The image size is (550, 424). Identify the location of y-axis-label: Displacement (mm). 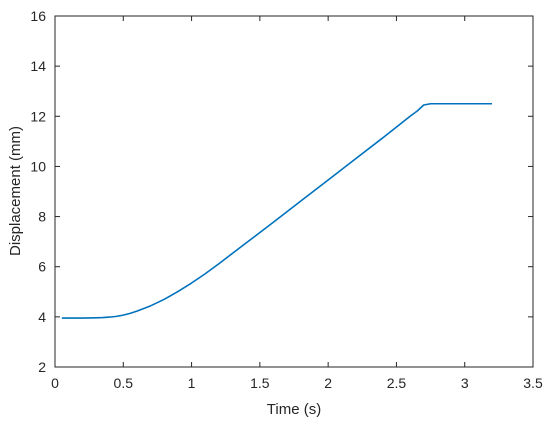
(15, 191).